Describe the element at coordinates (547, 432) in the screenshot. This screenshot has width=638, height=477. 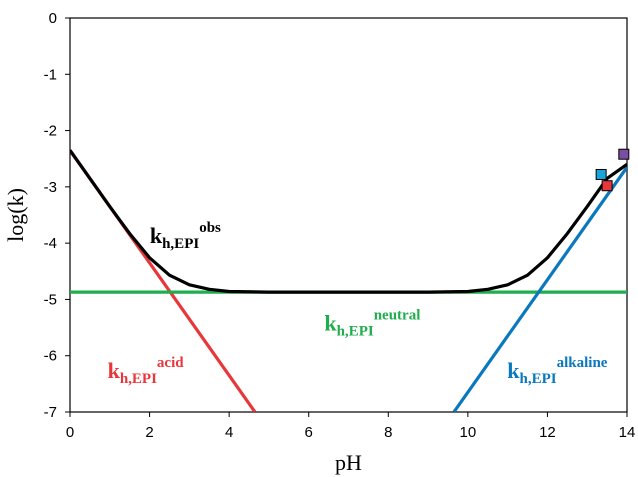
I see `x-tick-label-6: 12` at that location.